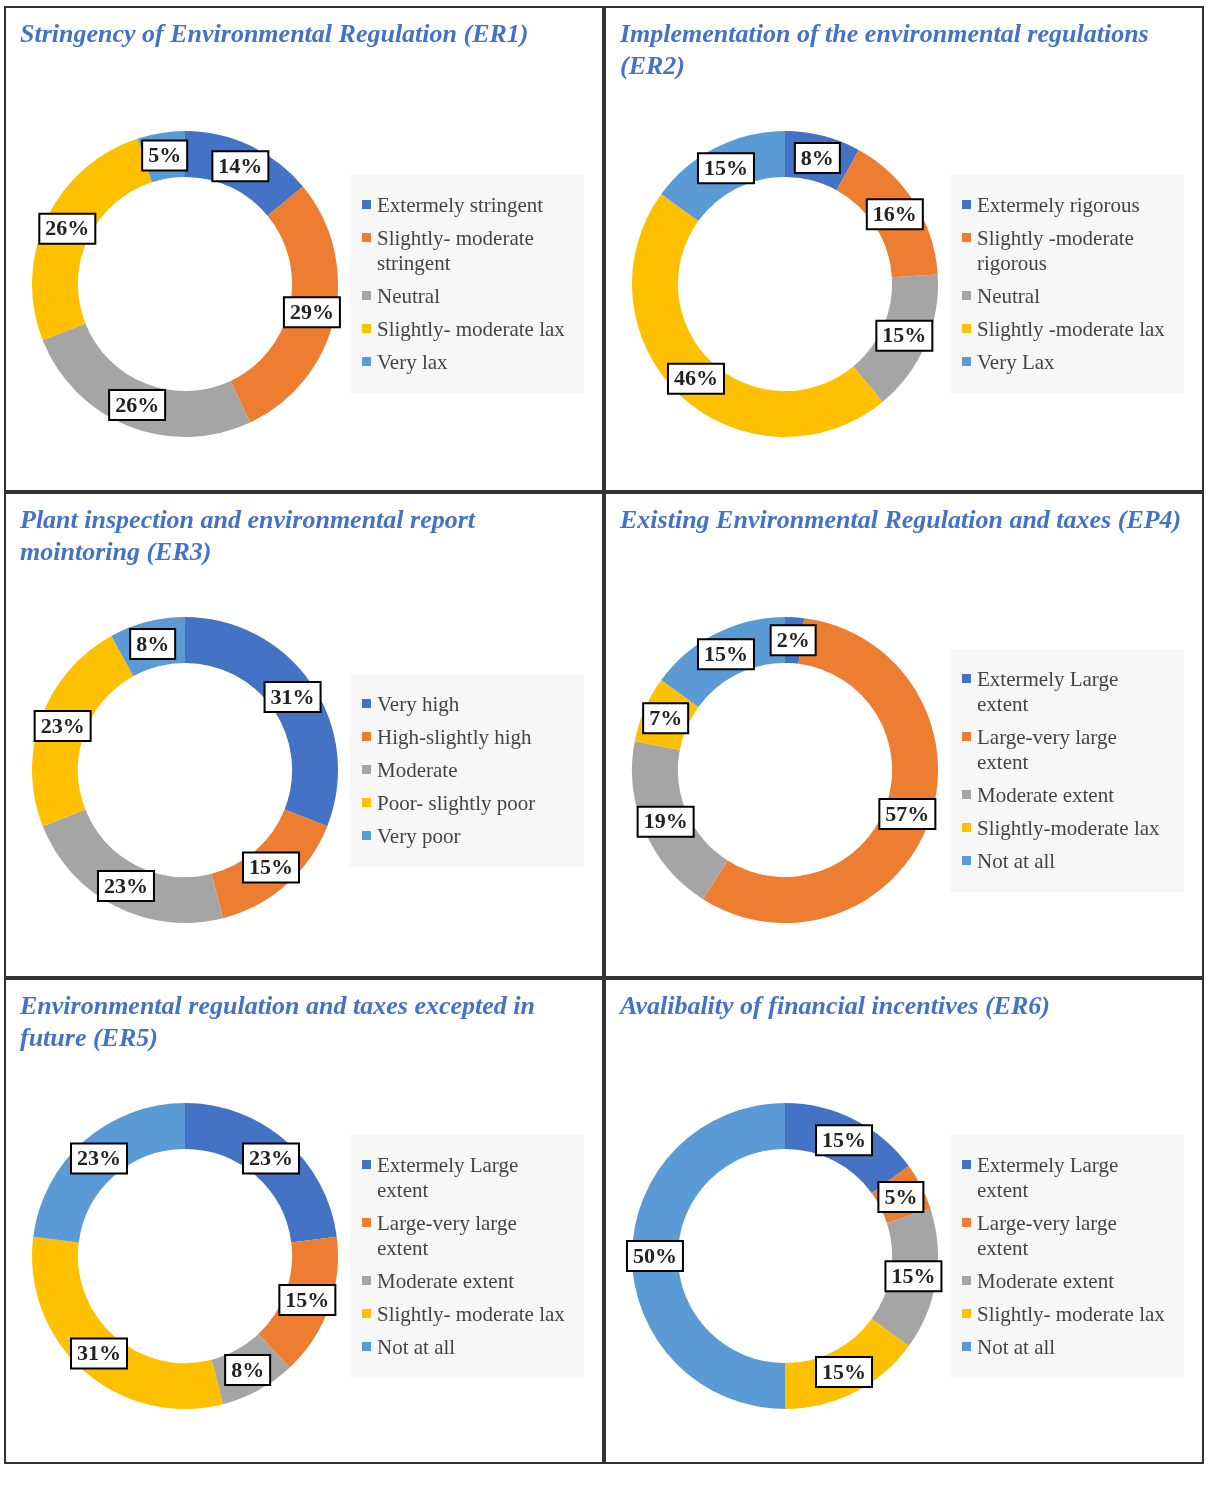 The height and width of the screenshot is (1492, 1226). I want to click on legend-label: High-slightly high, so click(454, 737).